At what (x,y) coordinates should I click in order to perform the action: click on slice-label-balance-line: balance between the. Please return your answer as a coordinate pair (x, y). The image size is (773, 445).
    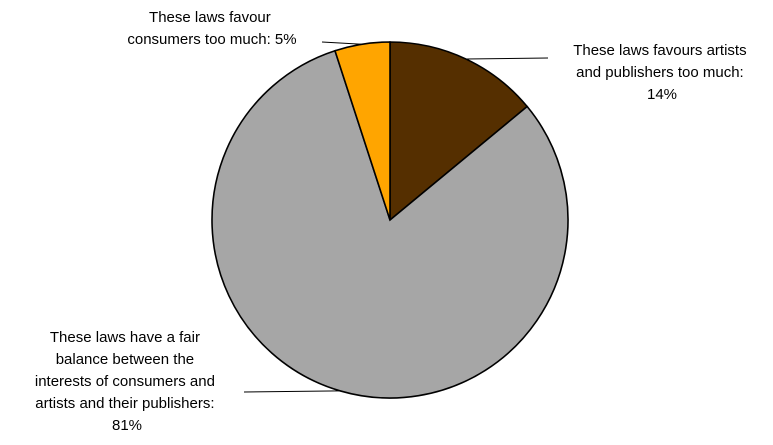
    Looking at the image, I should click on (125, 359).